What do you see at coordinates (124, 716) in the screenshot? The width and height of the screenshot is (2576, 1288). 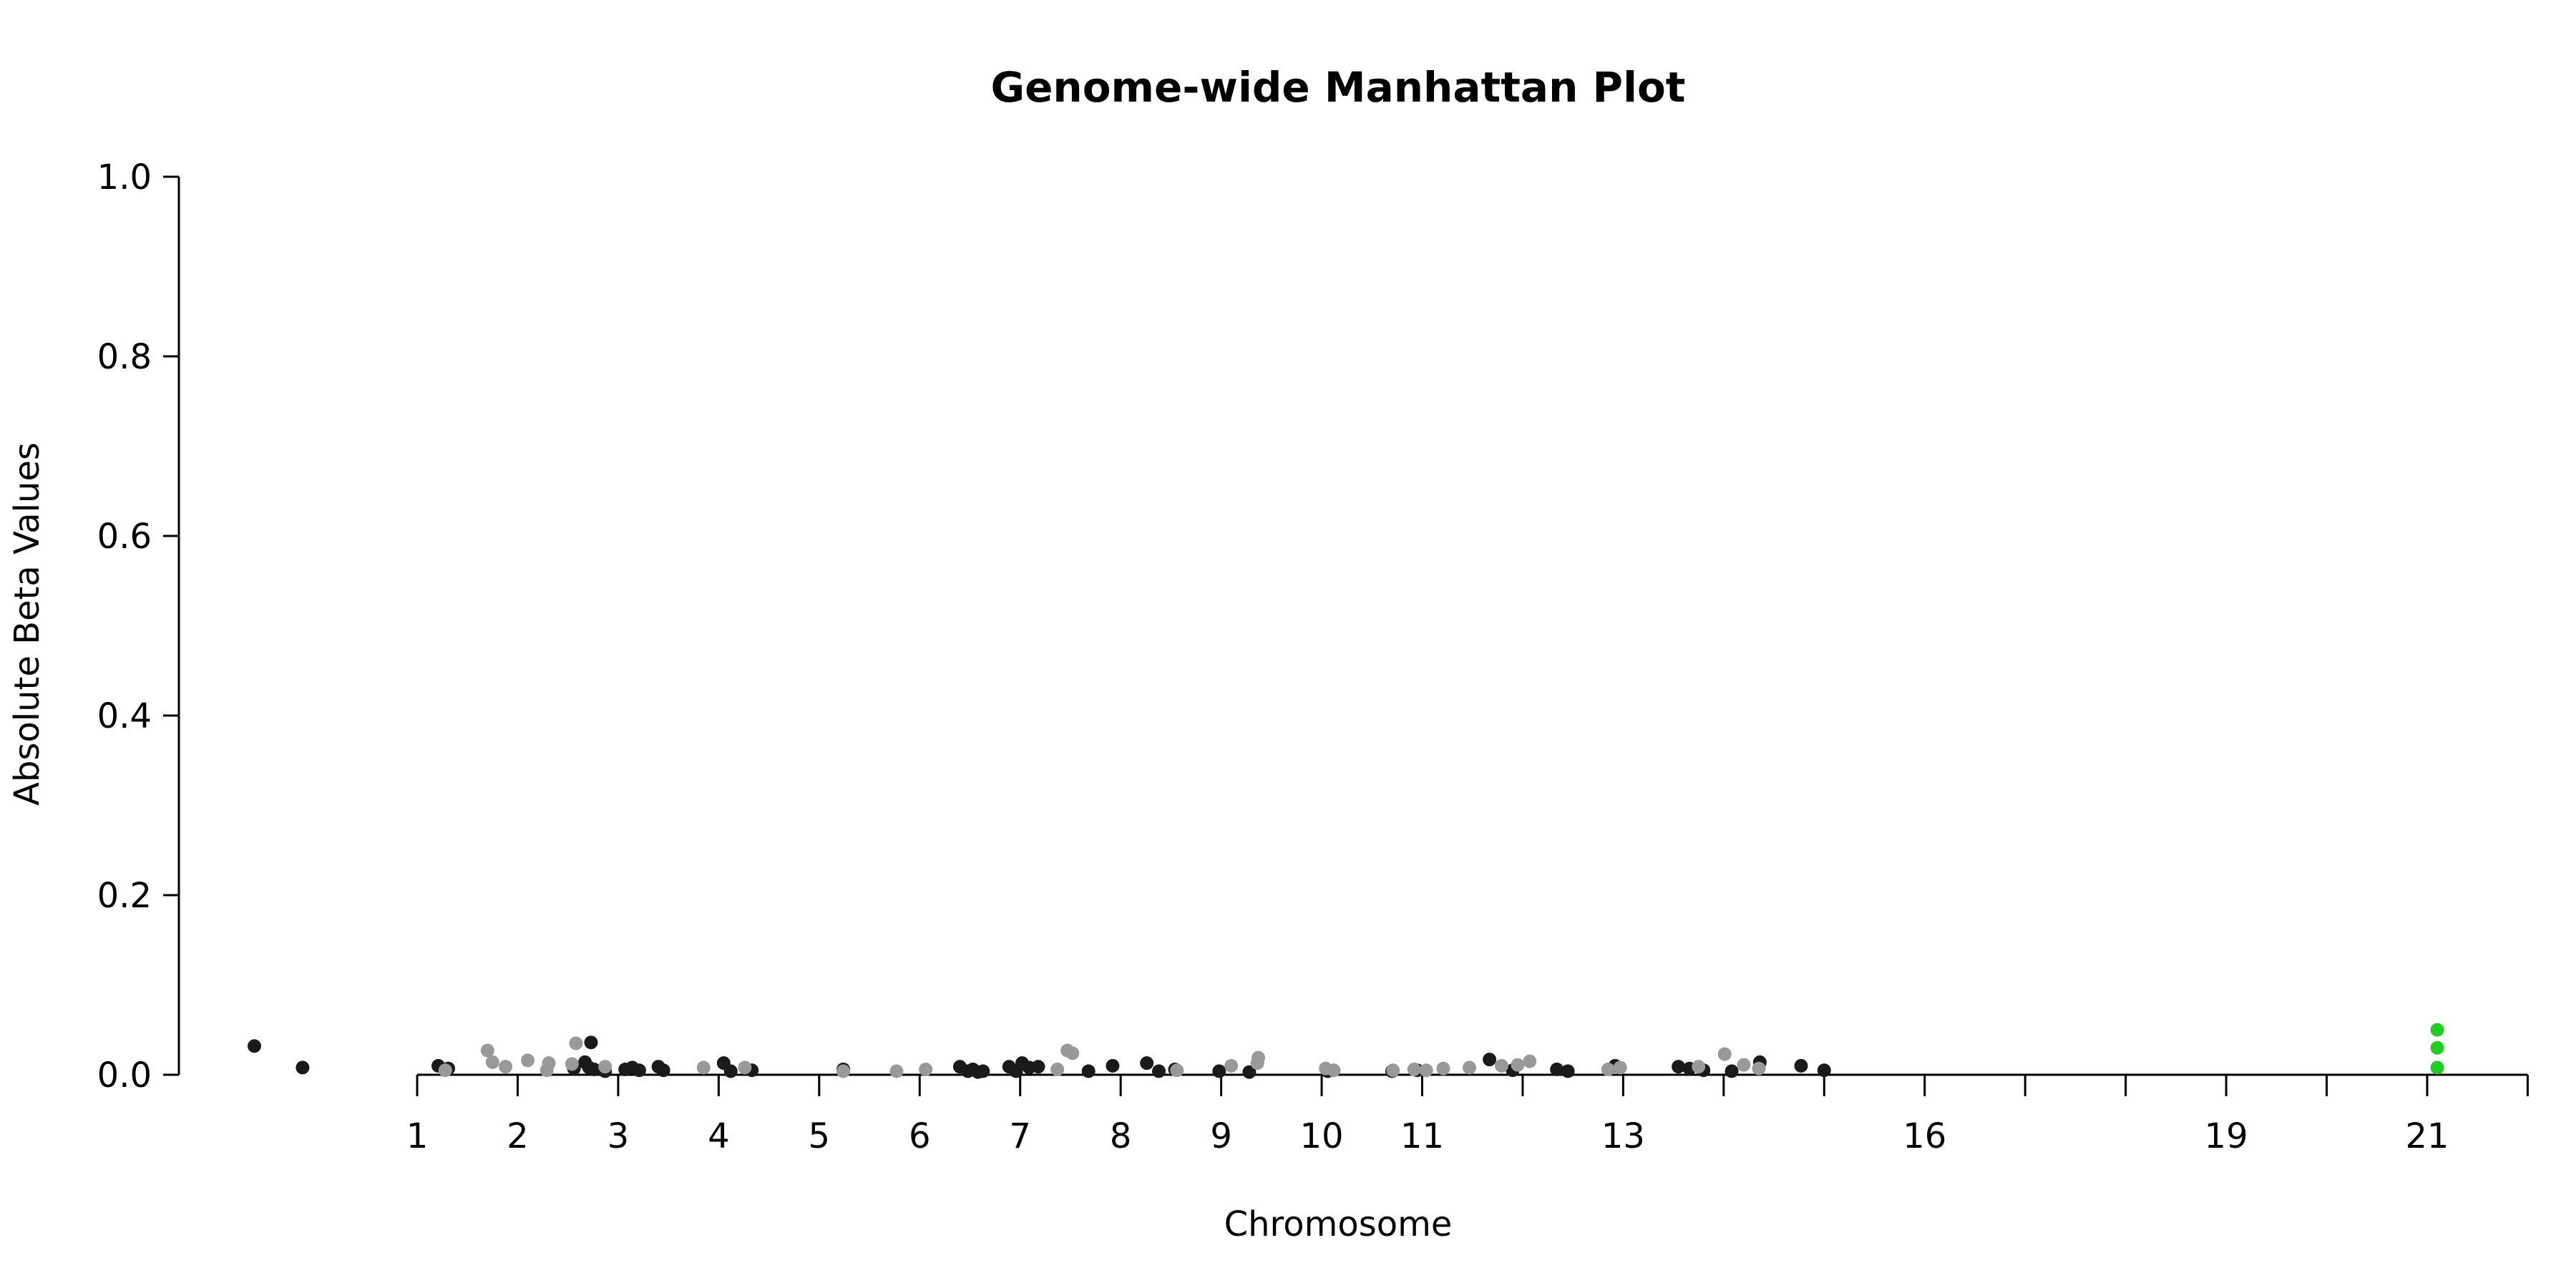 I see `y-tick-label: 0.4` at bounding box center [124, 716].